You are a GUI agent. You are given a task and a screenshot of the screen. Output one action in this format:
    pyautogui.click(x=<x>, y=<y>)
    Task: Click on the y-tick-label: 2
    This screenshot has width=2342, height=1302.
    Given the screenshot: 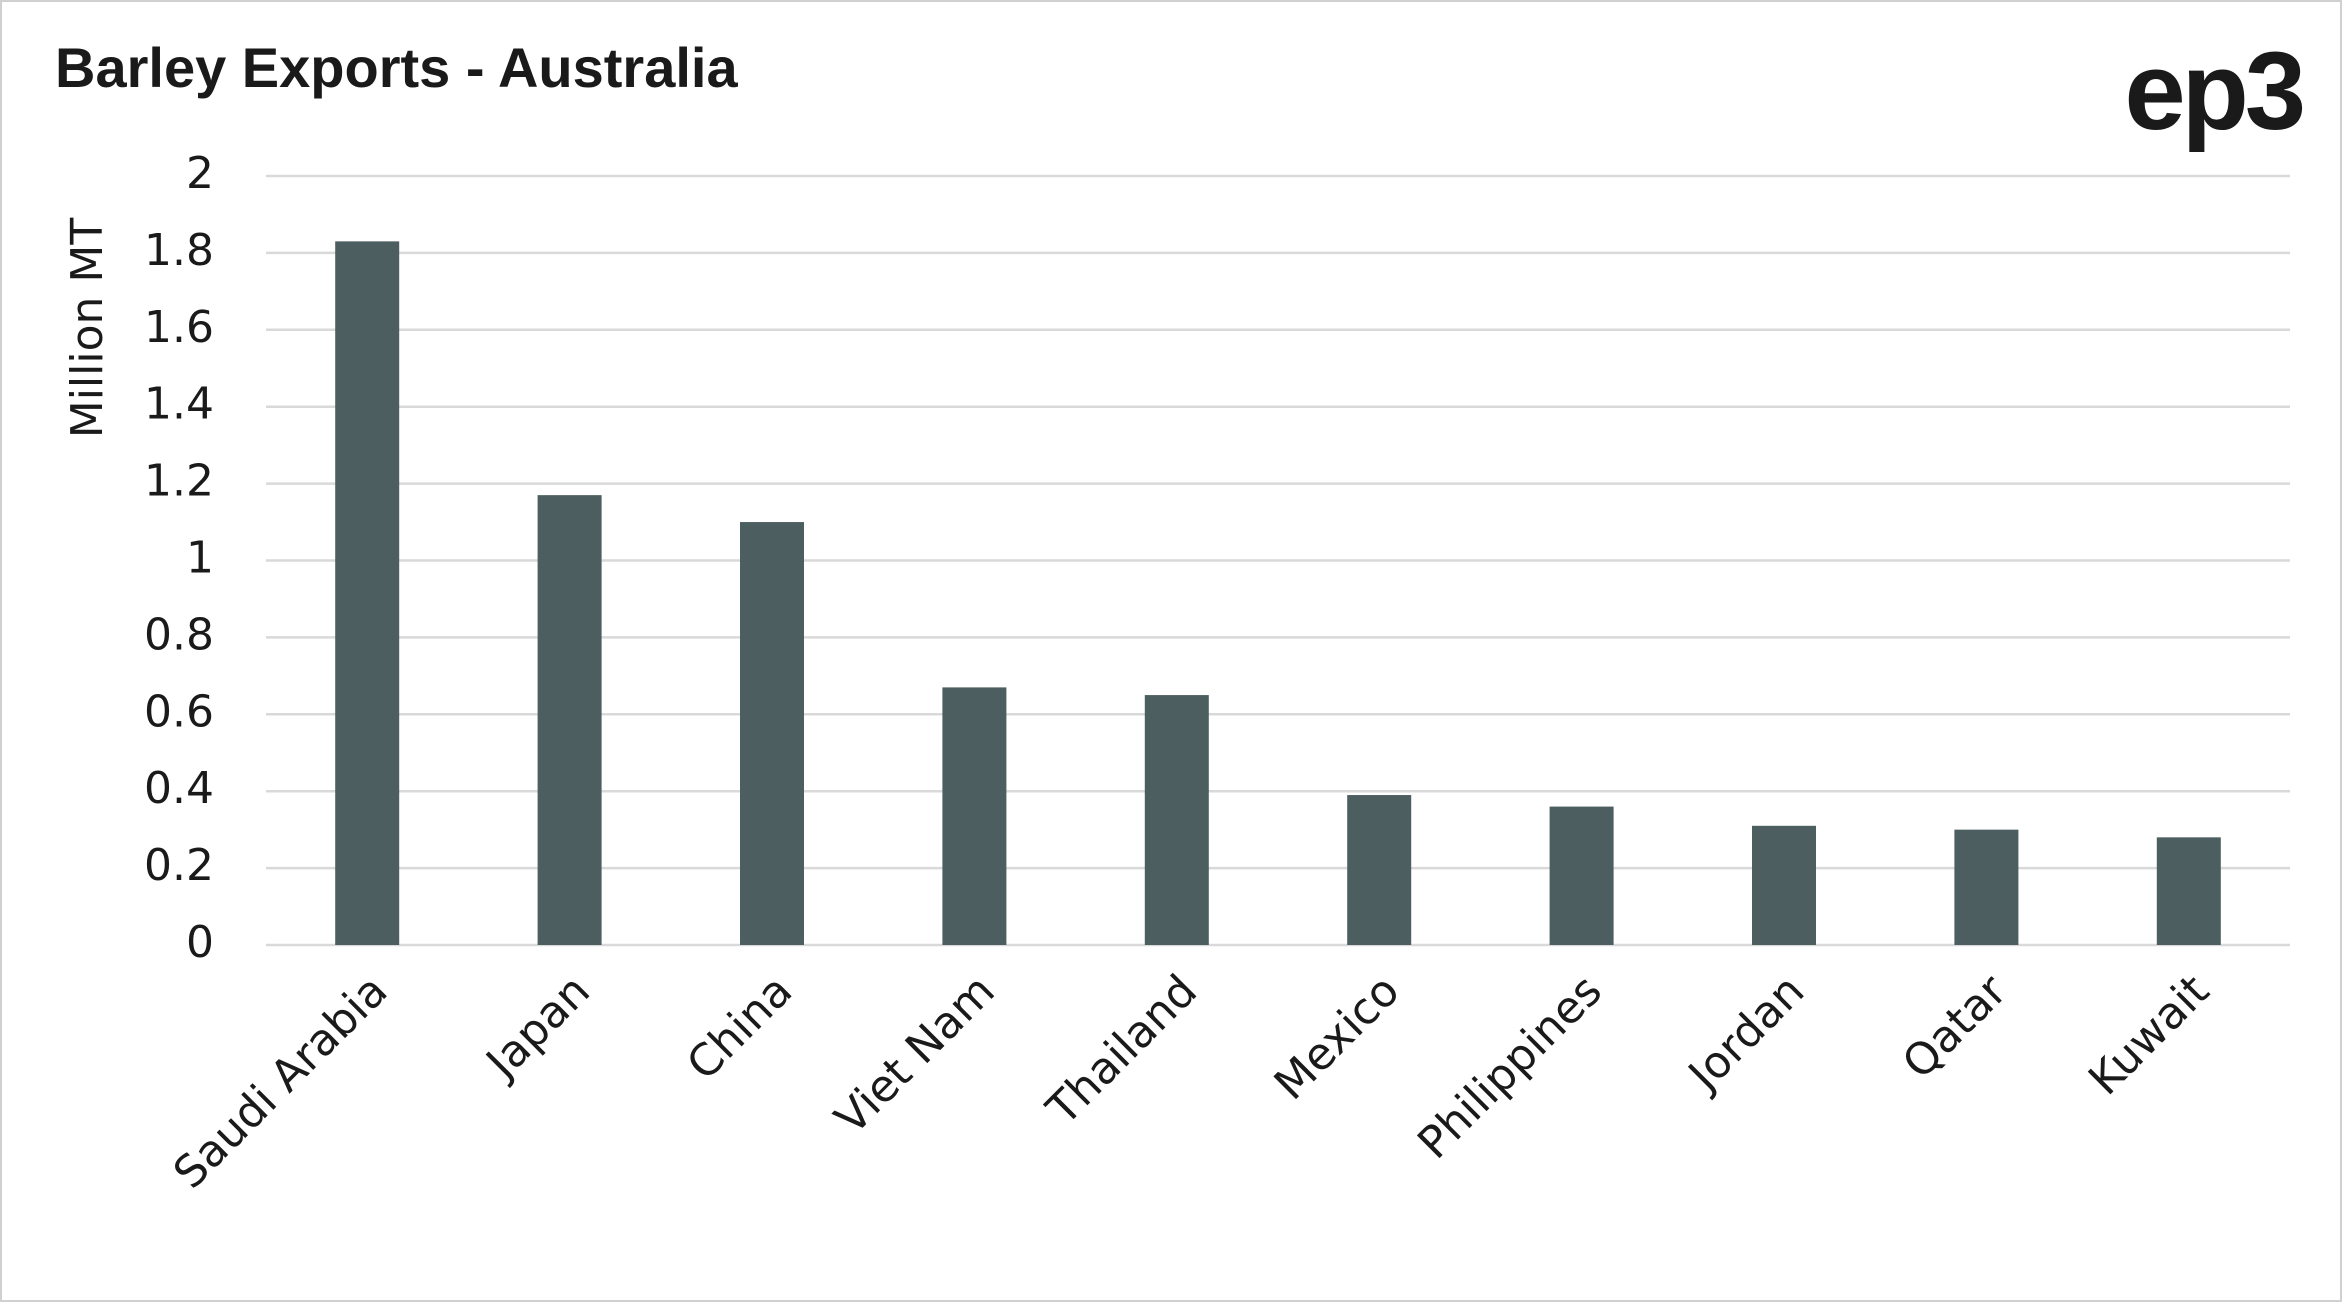 What is the action you would take?
    pyautogui.click(x=200, y=173)
    